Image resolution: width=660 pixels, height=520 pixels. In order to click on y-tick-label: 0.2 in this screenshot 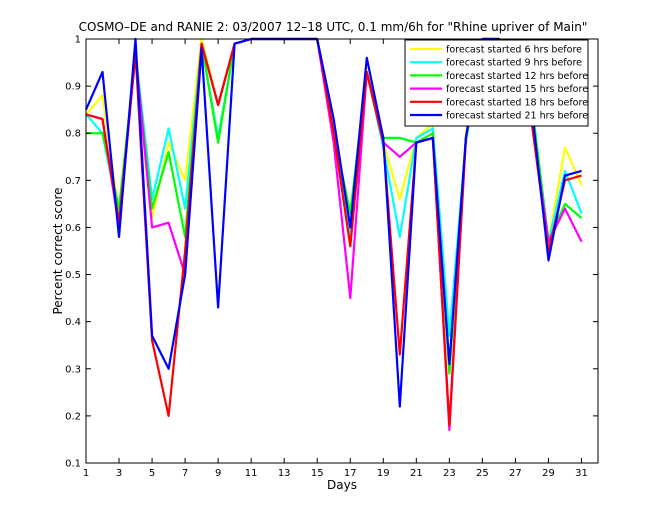, I will do `click(73, 416)`.